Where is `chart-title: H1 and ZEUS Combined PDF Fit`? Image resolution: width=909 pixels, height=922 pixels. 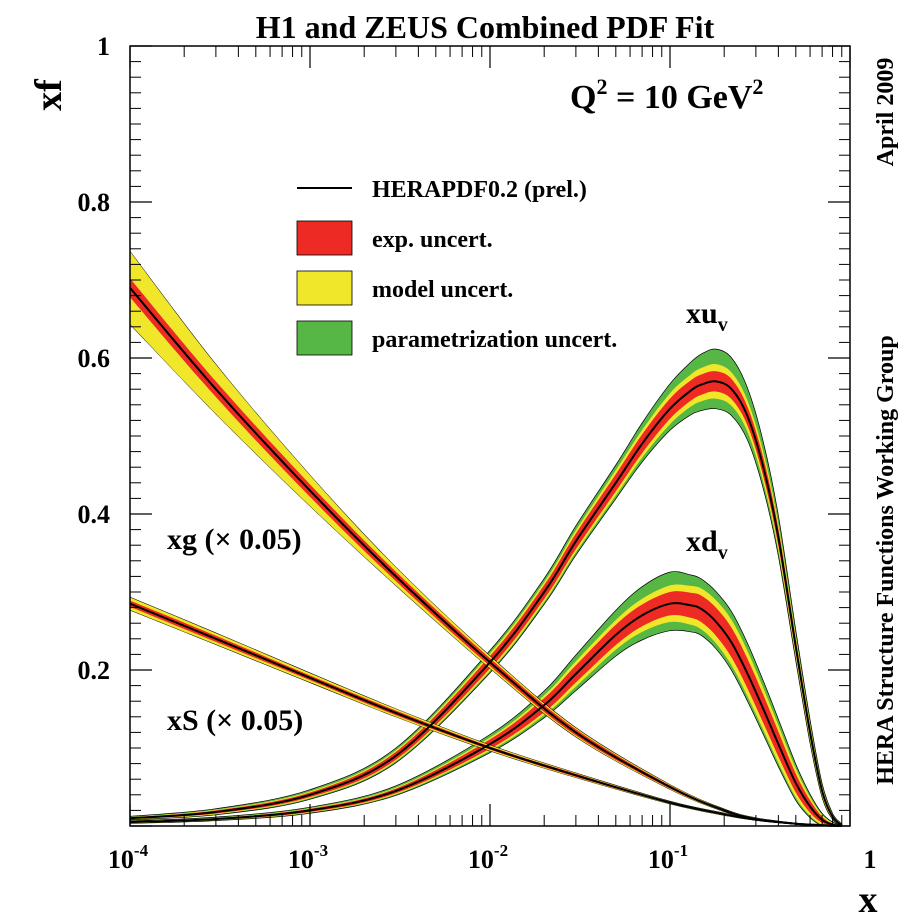
chart-title: H1 and ZEUS Combined PDF Fit is located at coordinates (485, 27).